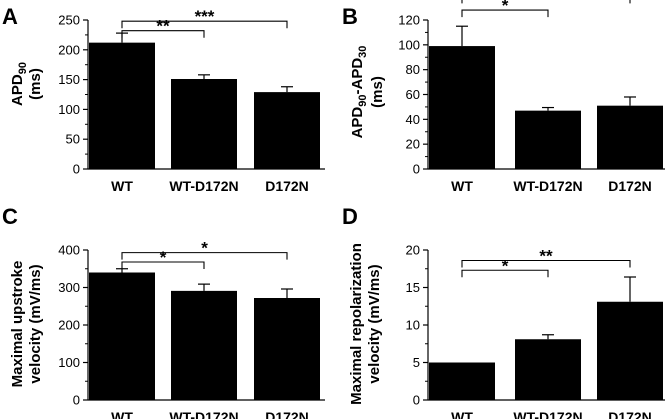 This screenshot has height=419, width=671. I want to click on panel-label: A, so click(10, 16).